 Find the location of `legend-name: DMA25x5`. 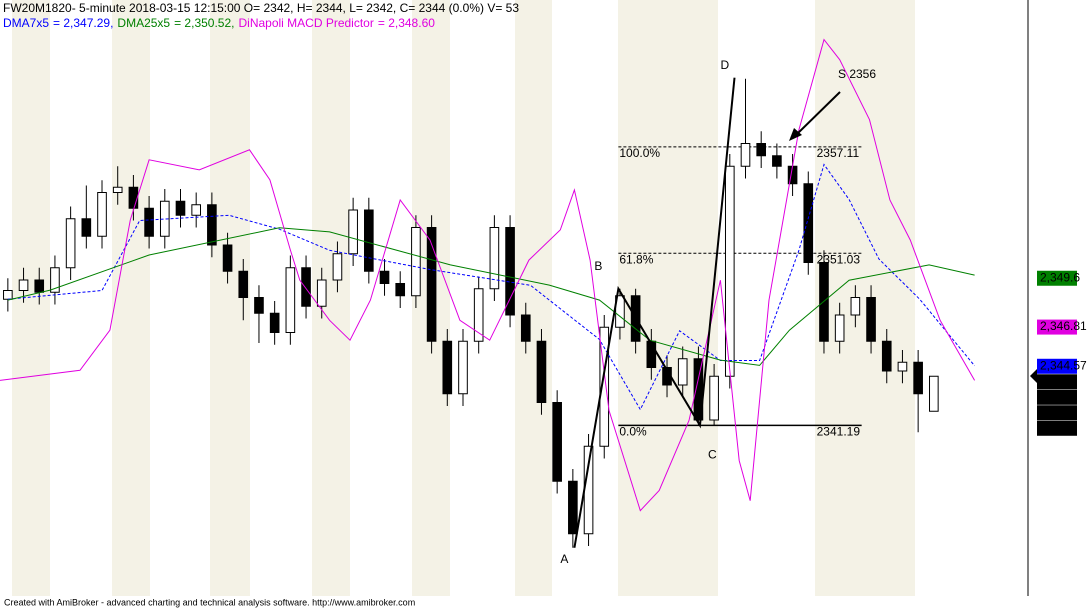

legend-name: DMA25x5 is located at coordinates (143, 23).